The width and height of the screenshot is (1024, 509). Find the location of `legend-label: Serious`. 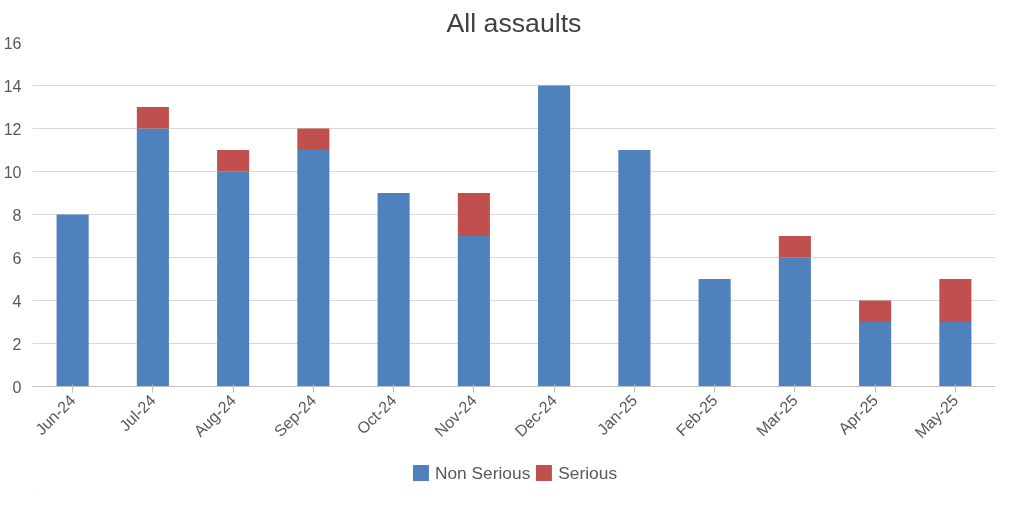

legend-label: Serious is located at coordinates (588, 472).